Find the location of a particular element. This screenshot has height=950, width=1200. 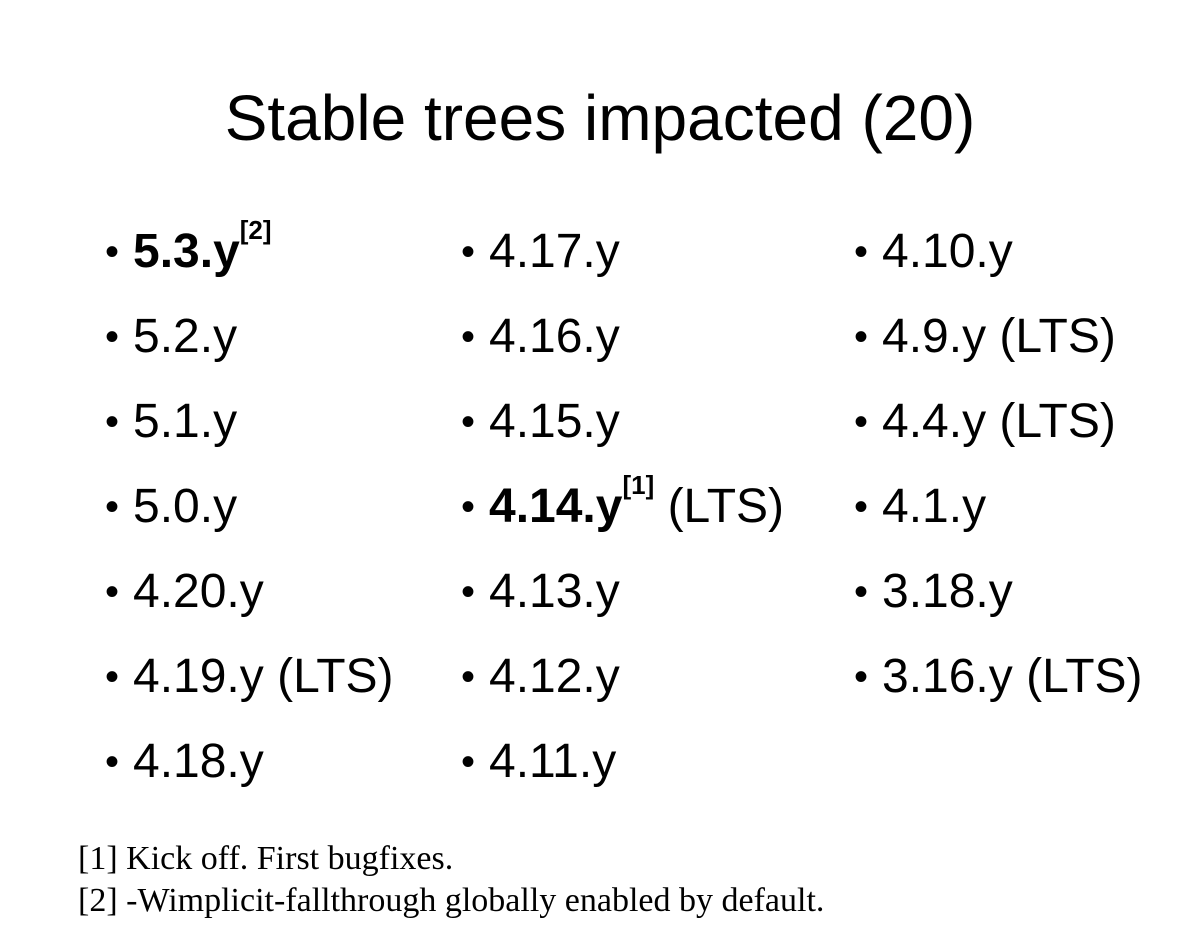

tree-list-item: • 4.15.y is located at coordinates (622, 430).